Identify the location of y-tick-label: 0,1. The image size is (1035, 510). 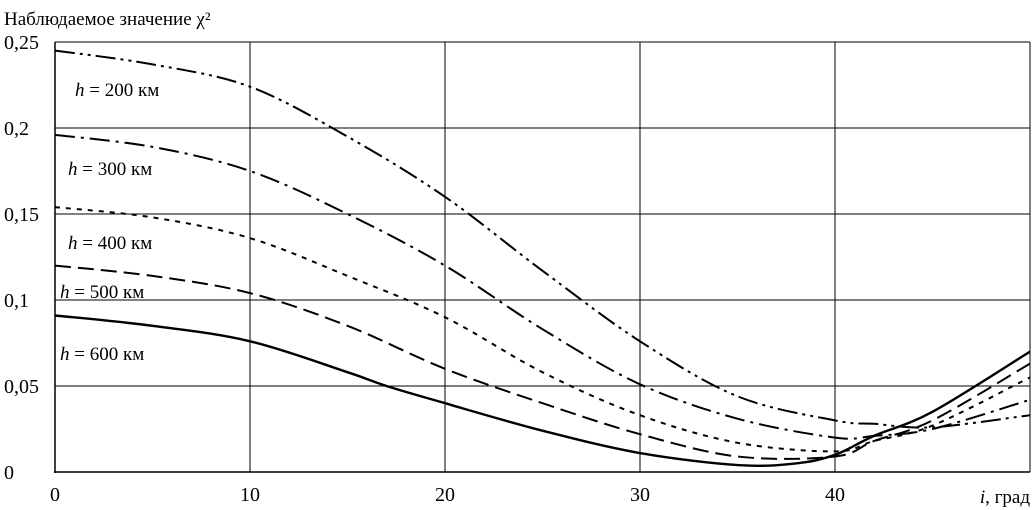
(16, 301).